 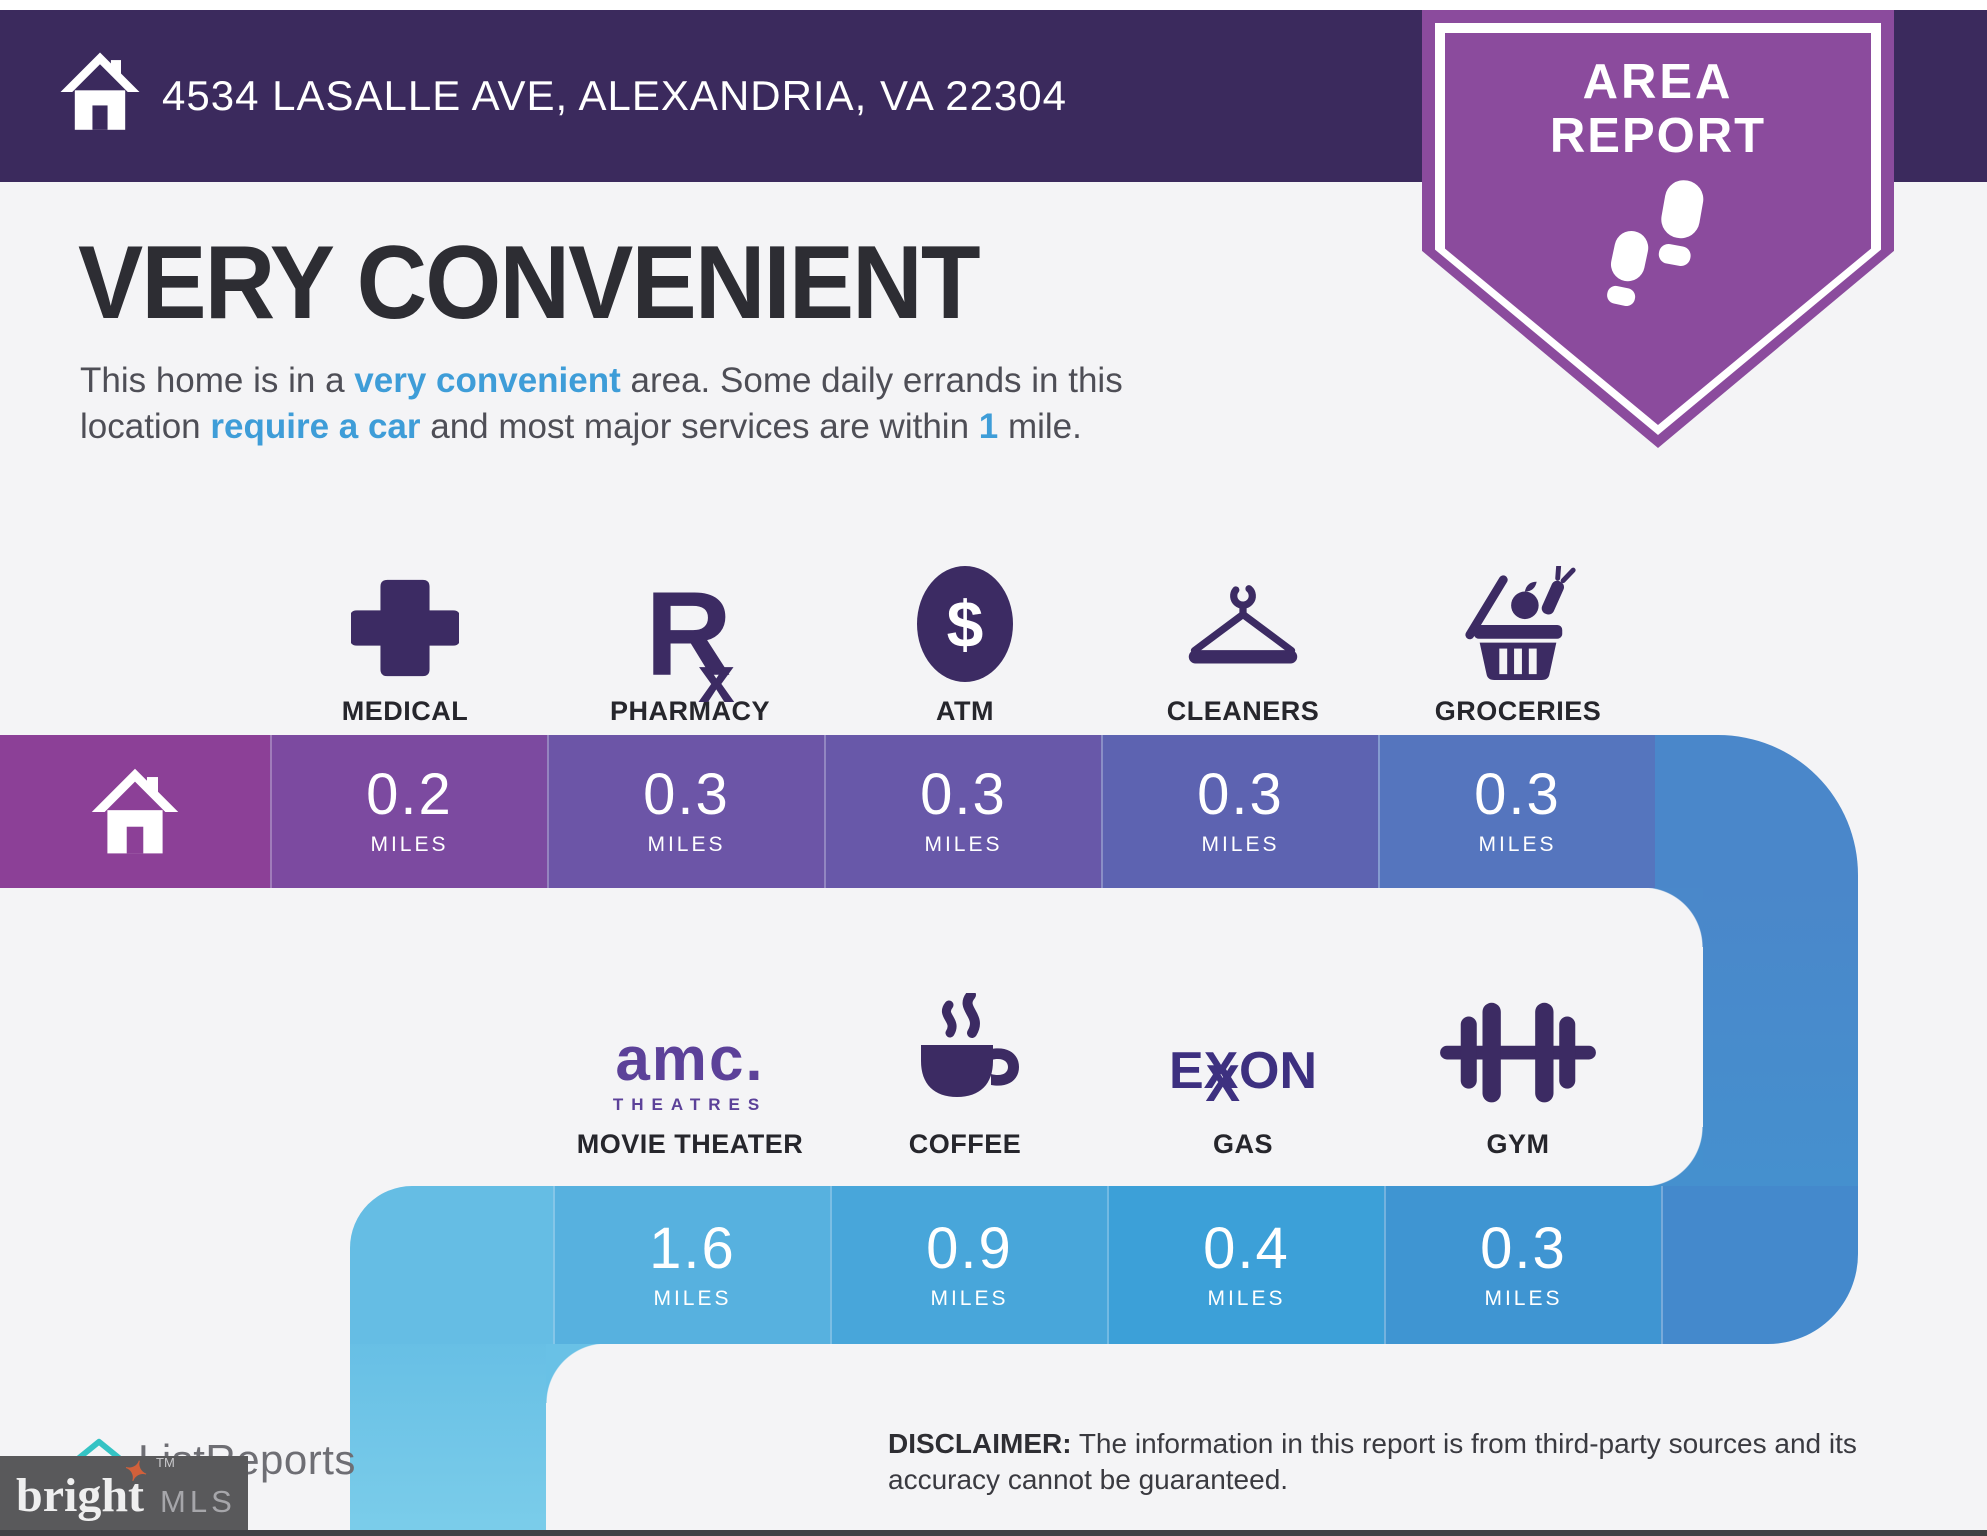 I want to click on property-address: 4534 LASALLE AVE, ALEXANDRIA, VA 22304, so click(x=615, y=95).